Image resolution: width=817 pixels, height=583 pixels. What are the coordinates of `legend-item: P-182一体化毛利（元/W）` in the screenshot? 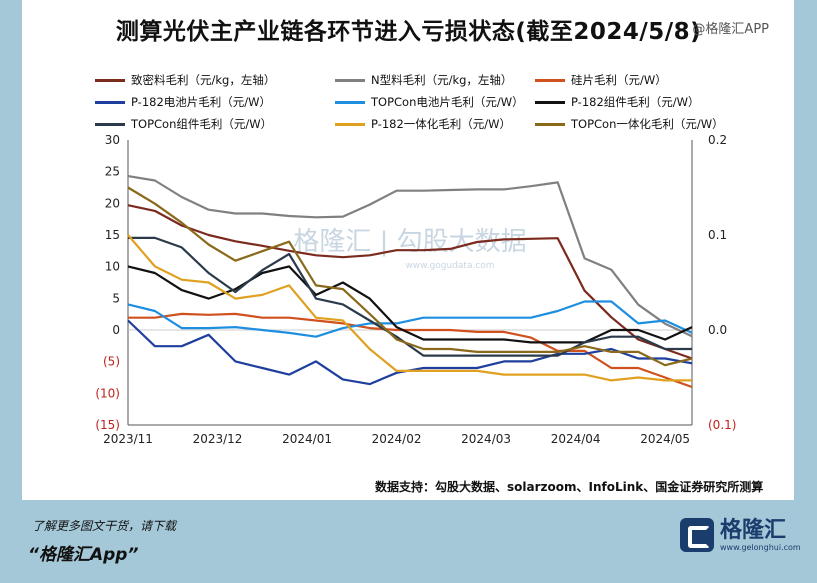 It's located at (423, 124).